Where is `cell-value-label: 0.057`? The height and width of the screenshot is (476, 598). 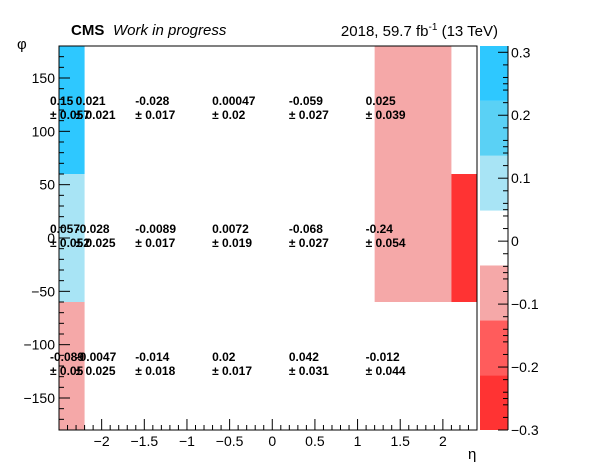
cell-value-label: 0.057 is located at coordinates (65, 229).